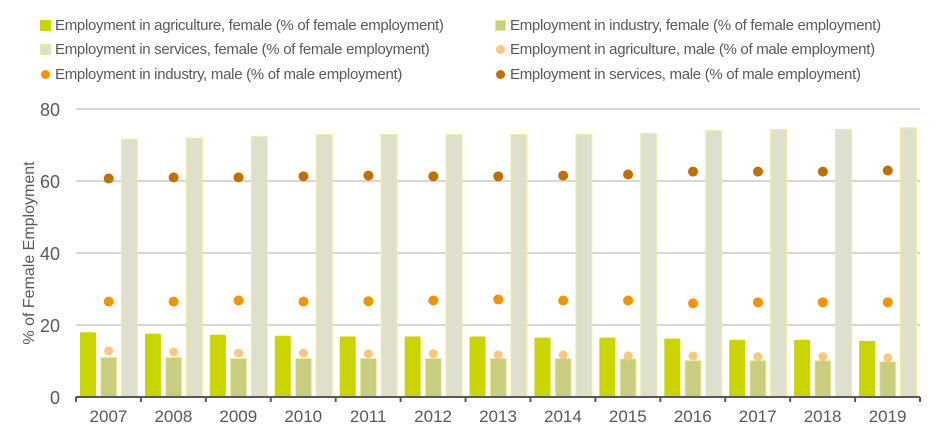 This screenshot has width=945, height=431. I want to click on y-tick-label: 80, so click(50, 110).